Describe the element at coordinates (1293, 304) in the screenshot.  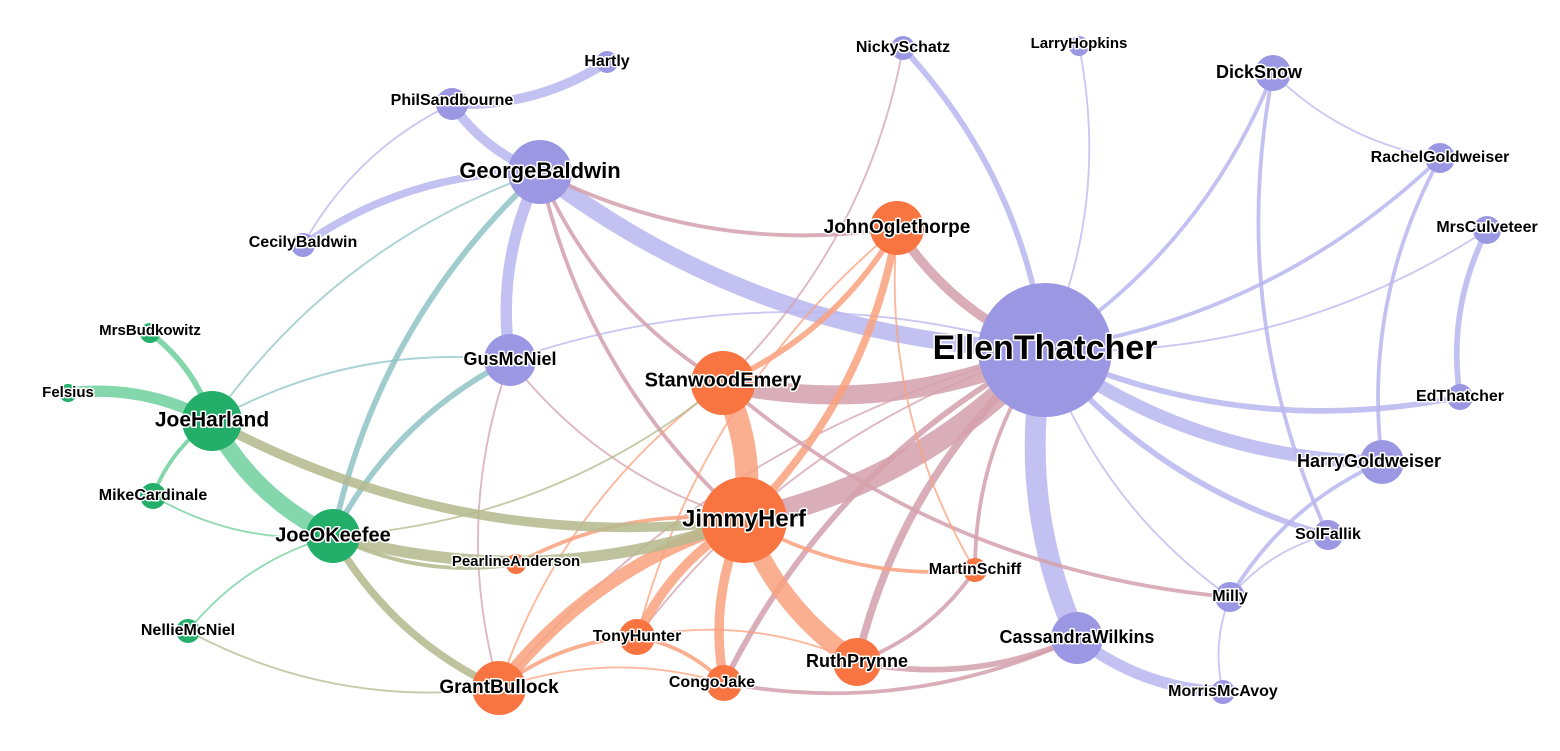
I see `edge-dick-snow-sol-fallik` at that location.